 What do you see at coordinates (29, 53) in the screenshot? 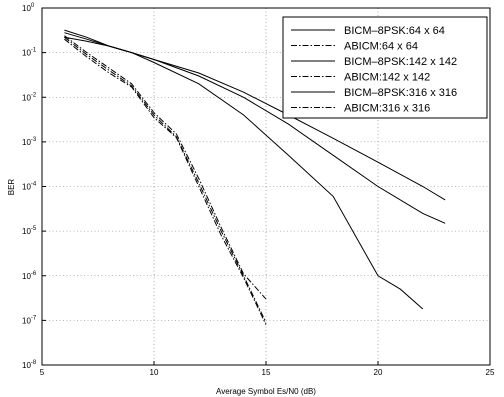
I see `y-tick-label: 10⁻¹` at bounding box center [29, 53].